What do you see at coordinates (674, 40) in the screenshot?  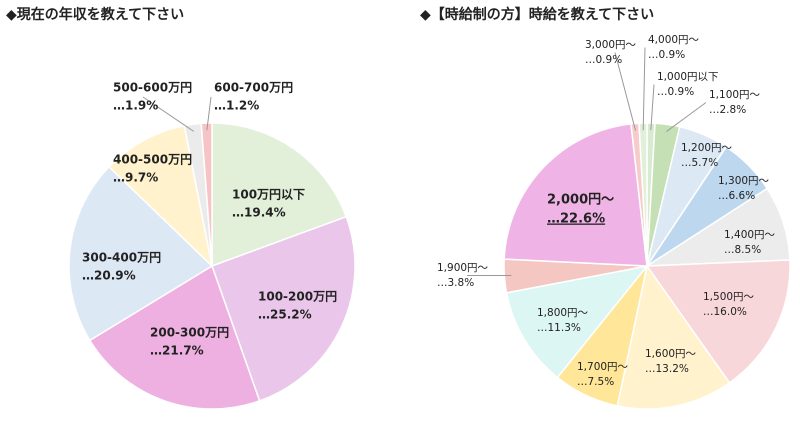 I see `slice-label: 4,000円～` at bounding box center [674, 40].